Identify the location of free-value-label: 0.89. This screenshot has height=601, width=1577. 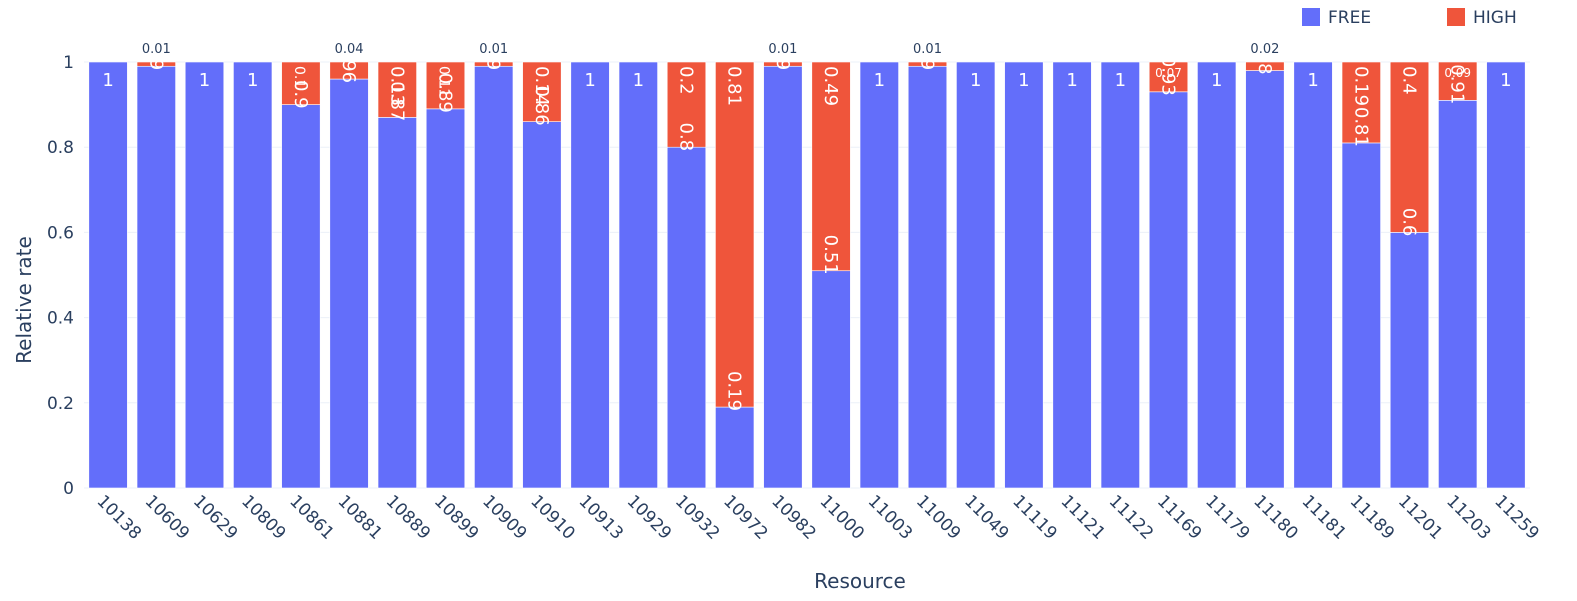
(445, 93).